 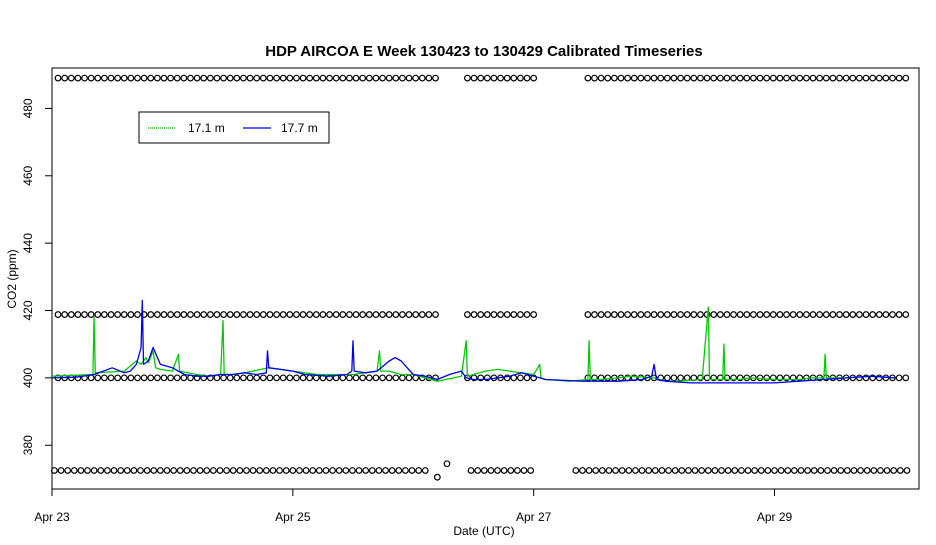 I want to click on x-tick-label: Apr 23, so click(x=52, y=517).